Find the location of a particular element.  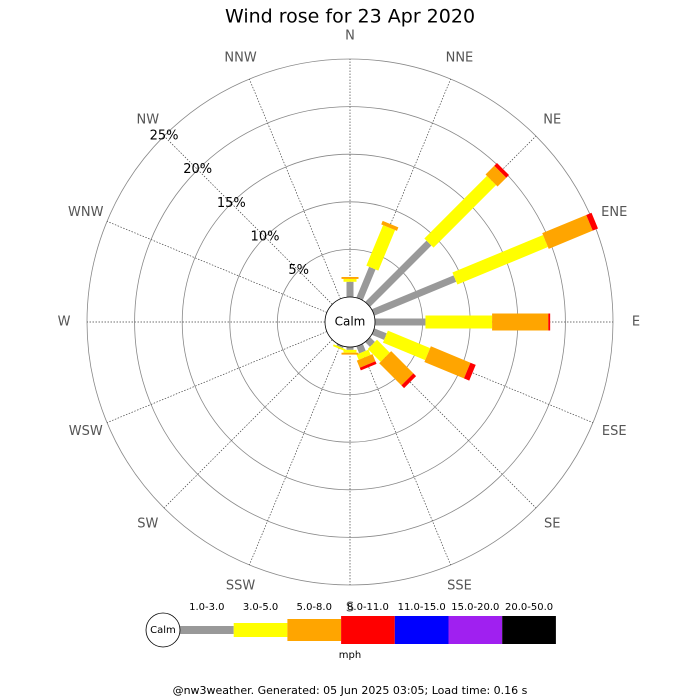

direction-label: SW is located at coordinates (147, 524).